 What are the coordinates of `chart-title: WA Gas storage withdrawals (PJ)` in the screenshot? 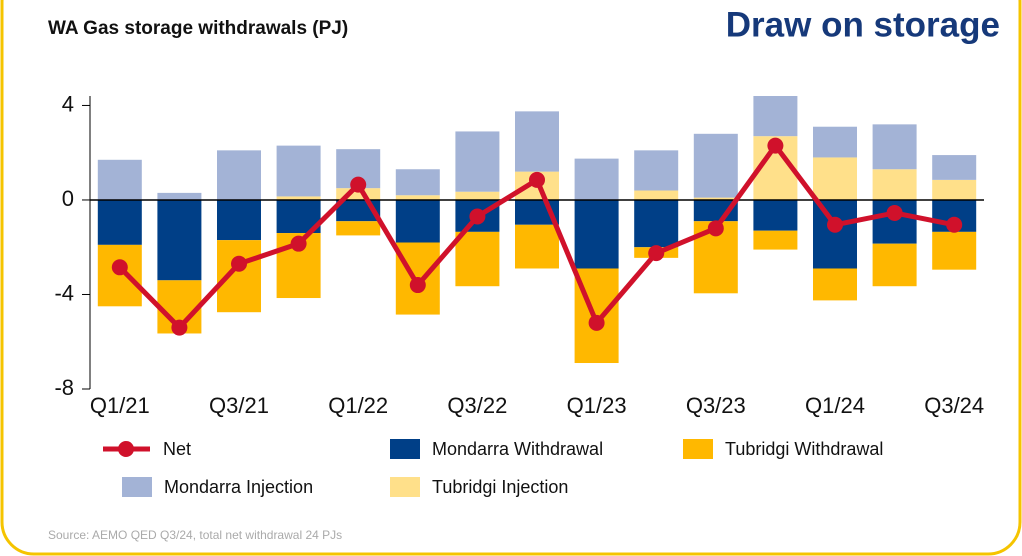 It's located at (198, 28).